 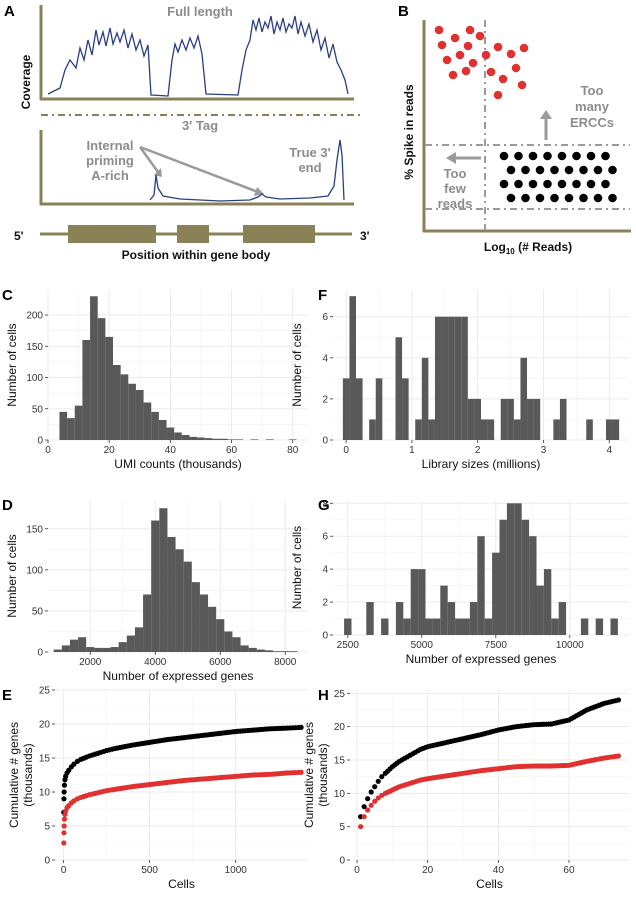 What do you see at coordinates (34, 529) in the screenshot?
I see `y-tick-label: 150` at bounding box center [34, 529].